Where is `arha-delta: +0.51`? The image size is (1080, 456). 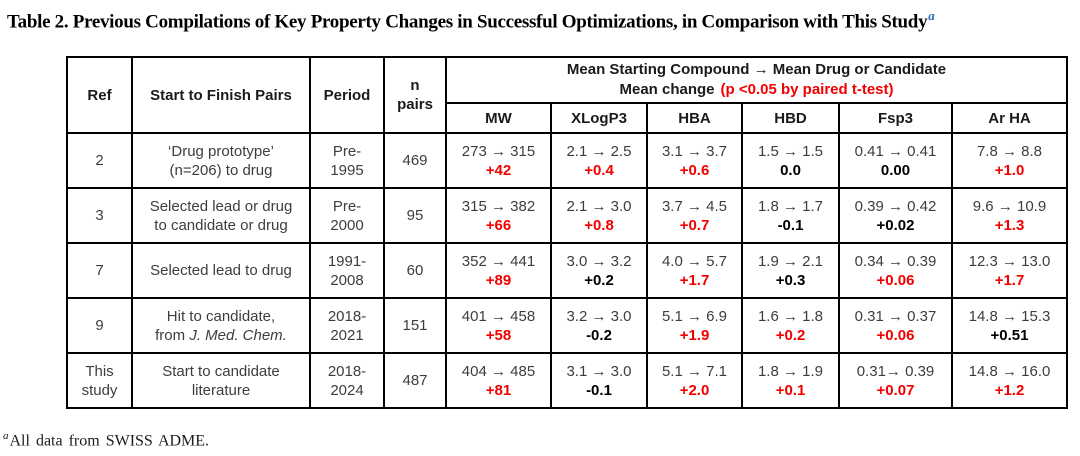
arha-delta: +0.51 is located at coordinates (1009, 335).